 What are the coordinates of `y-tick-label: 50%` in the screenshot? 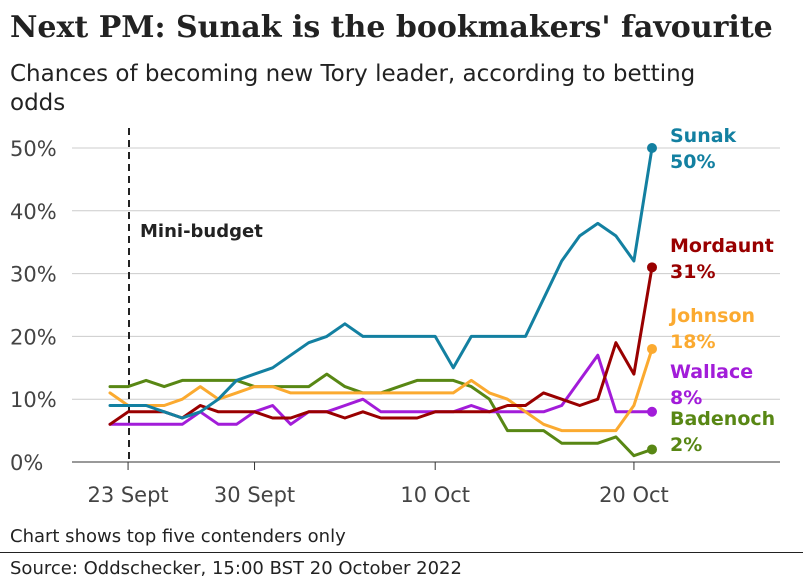 It's located at (33, 149).